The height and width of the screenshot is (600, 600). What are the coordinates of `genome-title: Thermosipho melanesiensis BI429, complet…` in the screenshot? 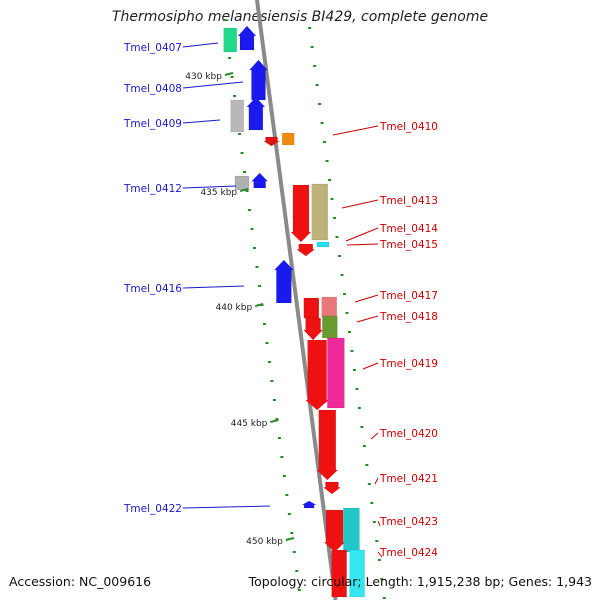 It's located at (300, 17).